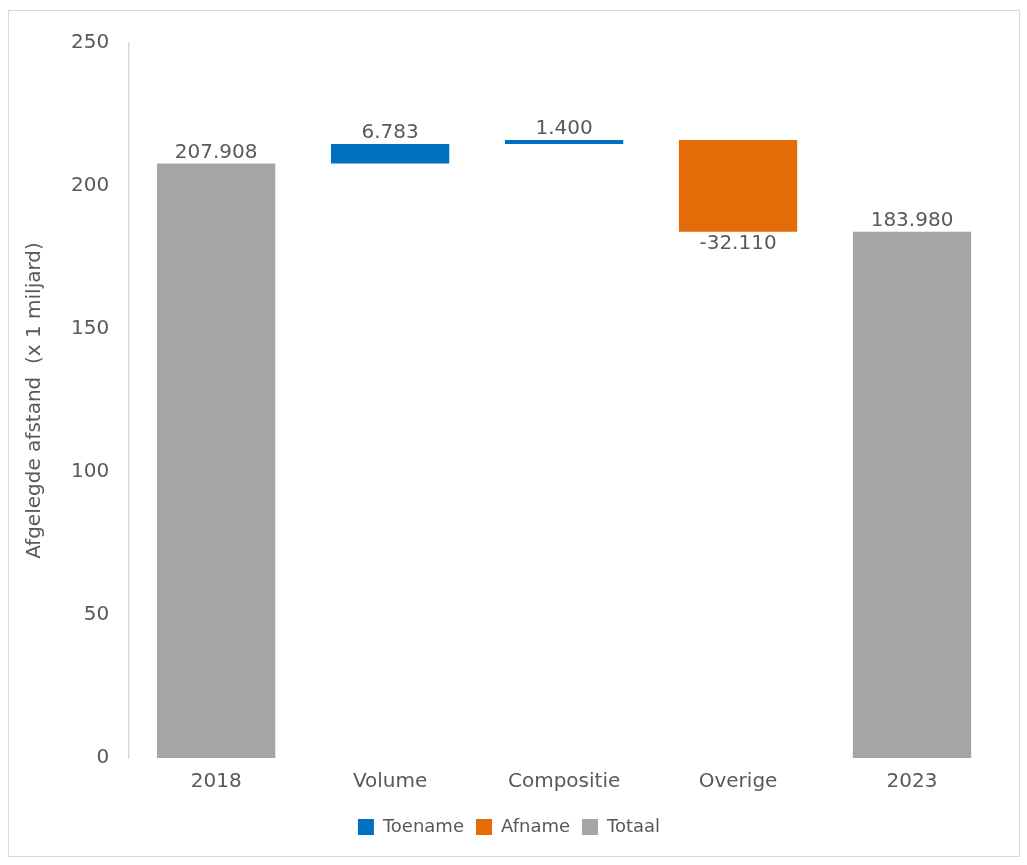 Image resolution: width=1027 pixels, height=865 pixels. Describe the element at coordinates (535, 825) in the screenshot. I see `legend-label: Afname` at that location.